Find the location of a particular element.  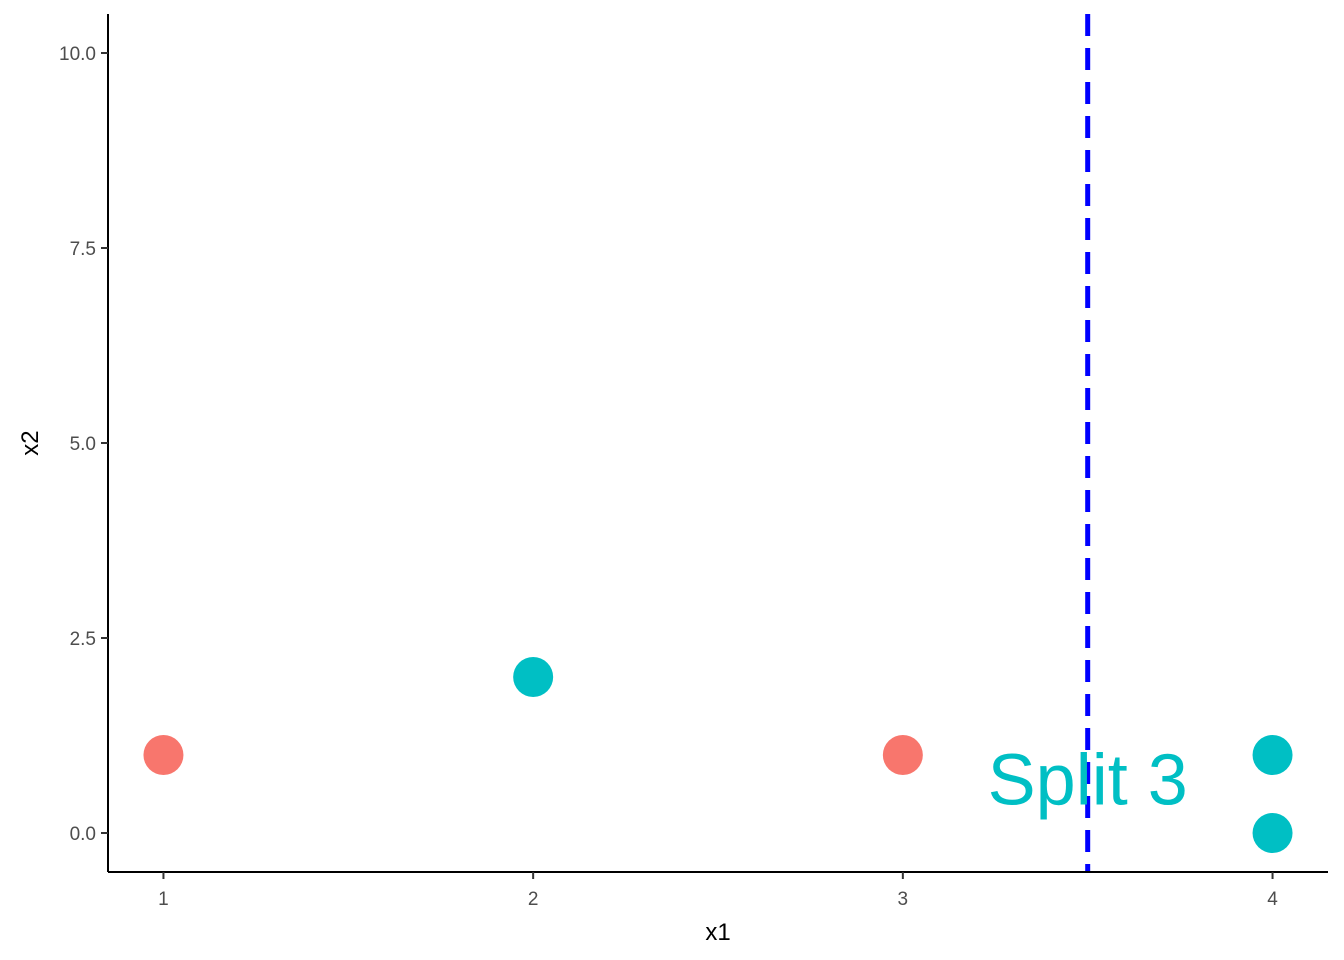

y-ticks: 0.0 2.5 5.0 7.5 10.0 is located at coordinates (83, 444).